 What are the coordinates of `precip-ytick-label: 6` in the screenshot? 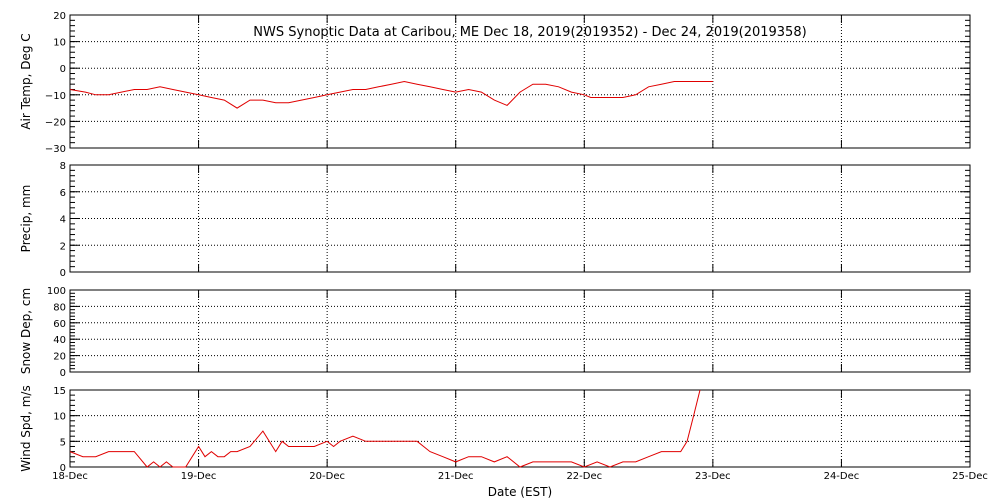 It's located at (63, 193).